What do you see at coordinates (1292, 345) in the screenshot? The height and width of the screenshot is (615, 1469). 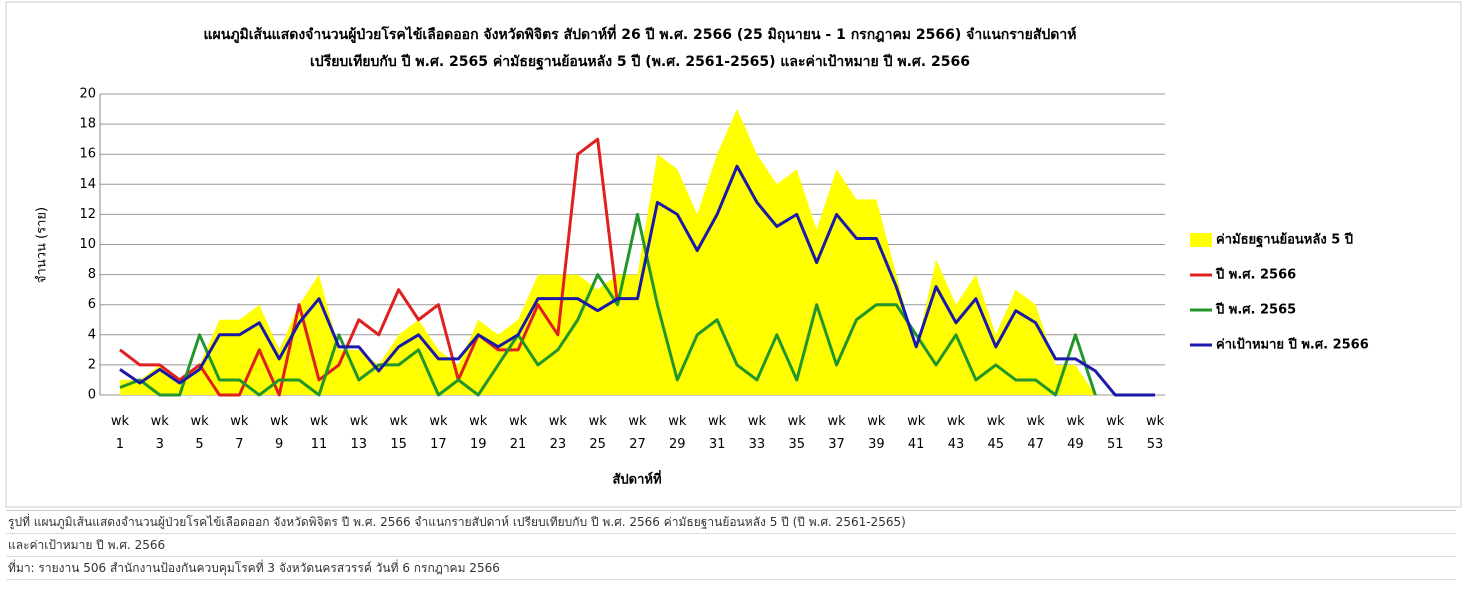 I see `legend-label: ค่าเป้าหมาย ปี พ.ศ. 2566` at bounding box center [1292, 345].